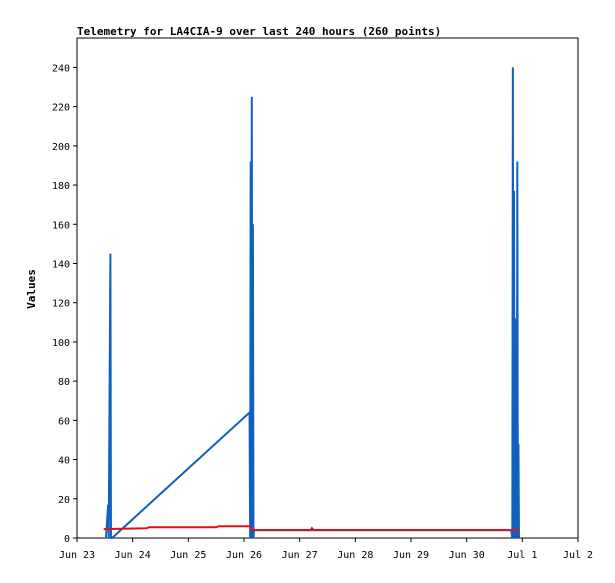 This screenshot has height=583, width=615. What do you see at coordinates (77, 555) in the screenshot?
I see `x-tick-label: Jun 23` at bounding box center [77, 555].